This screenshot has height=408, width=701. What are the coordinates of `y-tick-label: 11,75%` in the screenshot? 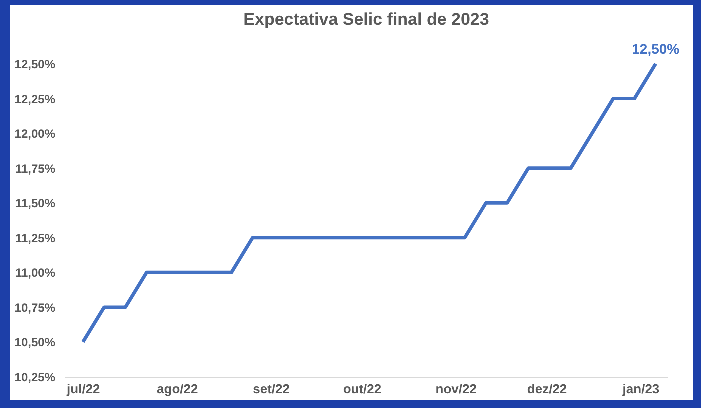 It's located at (35, 169).